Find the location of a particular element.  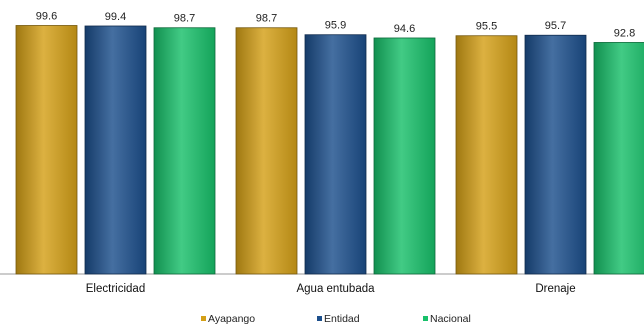

bar-drenaje-ayapango is located at coordinates (486, 155).